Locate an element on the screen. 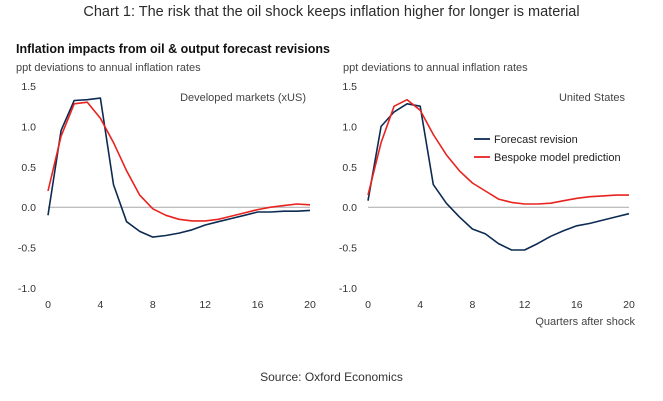  panel-label: Developed markets (xUS) is located at coordinates (243, 98).